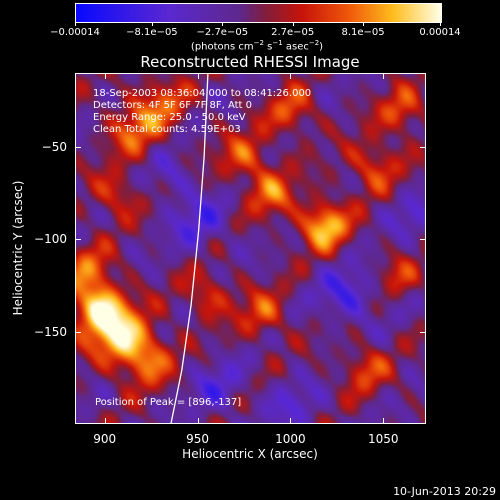 Image resolution: width=500 pixels, height=500 pixels. I want to click on y-axis-label: Heliocentric Y (arcsec), so click(18, 248).